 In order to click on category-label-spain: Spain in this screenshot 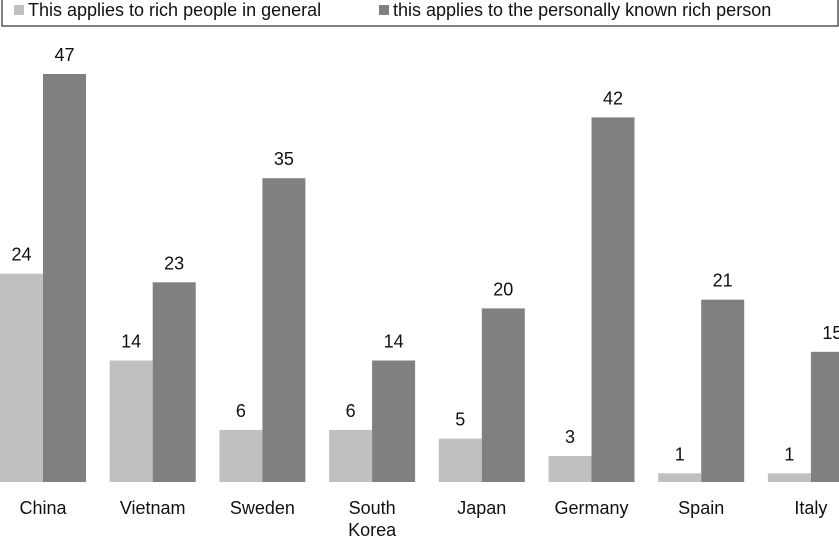, I will do `click(701, 508)`.